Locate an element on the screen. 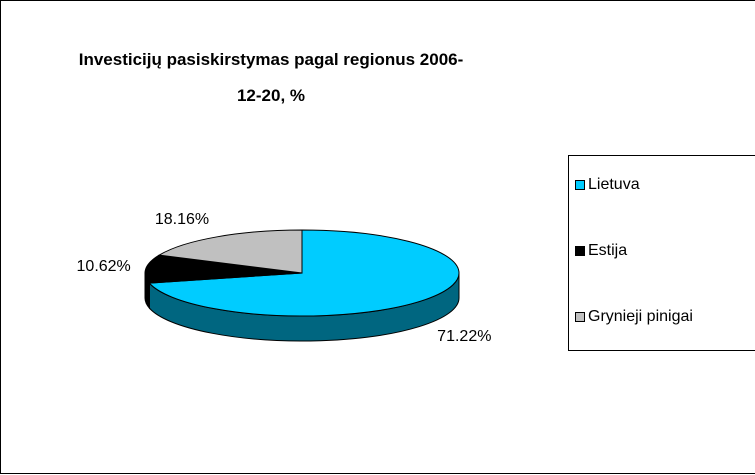 The image size is (755, 475). data-label: 10.62% is located at coordinates (104, 266).